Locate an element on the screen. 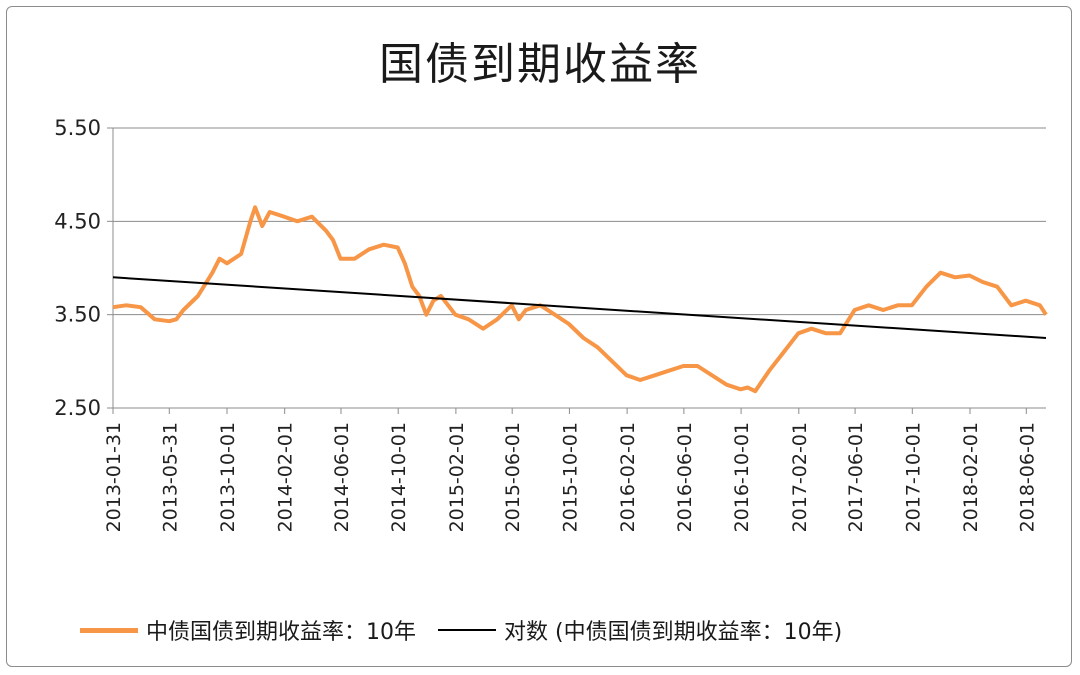  x-tick-label: 2016-10-01 is located at coordinates (742, 477).